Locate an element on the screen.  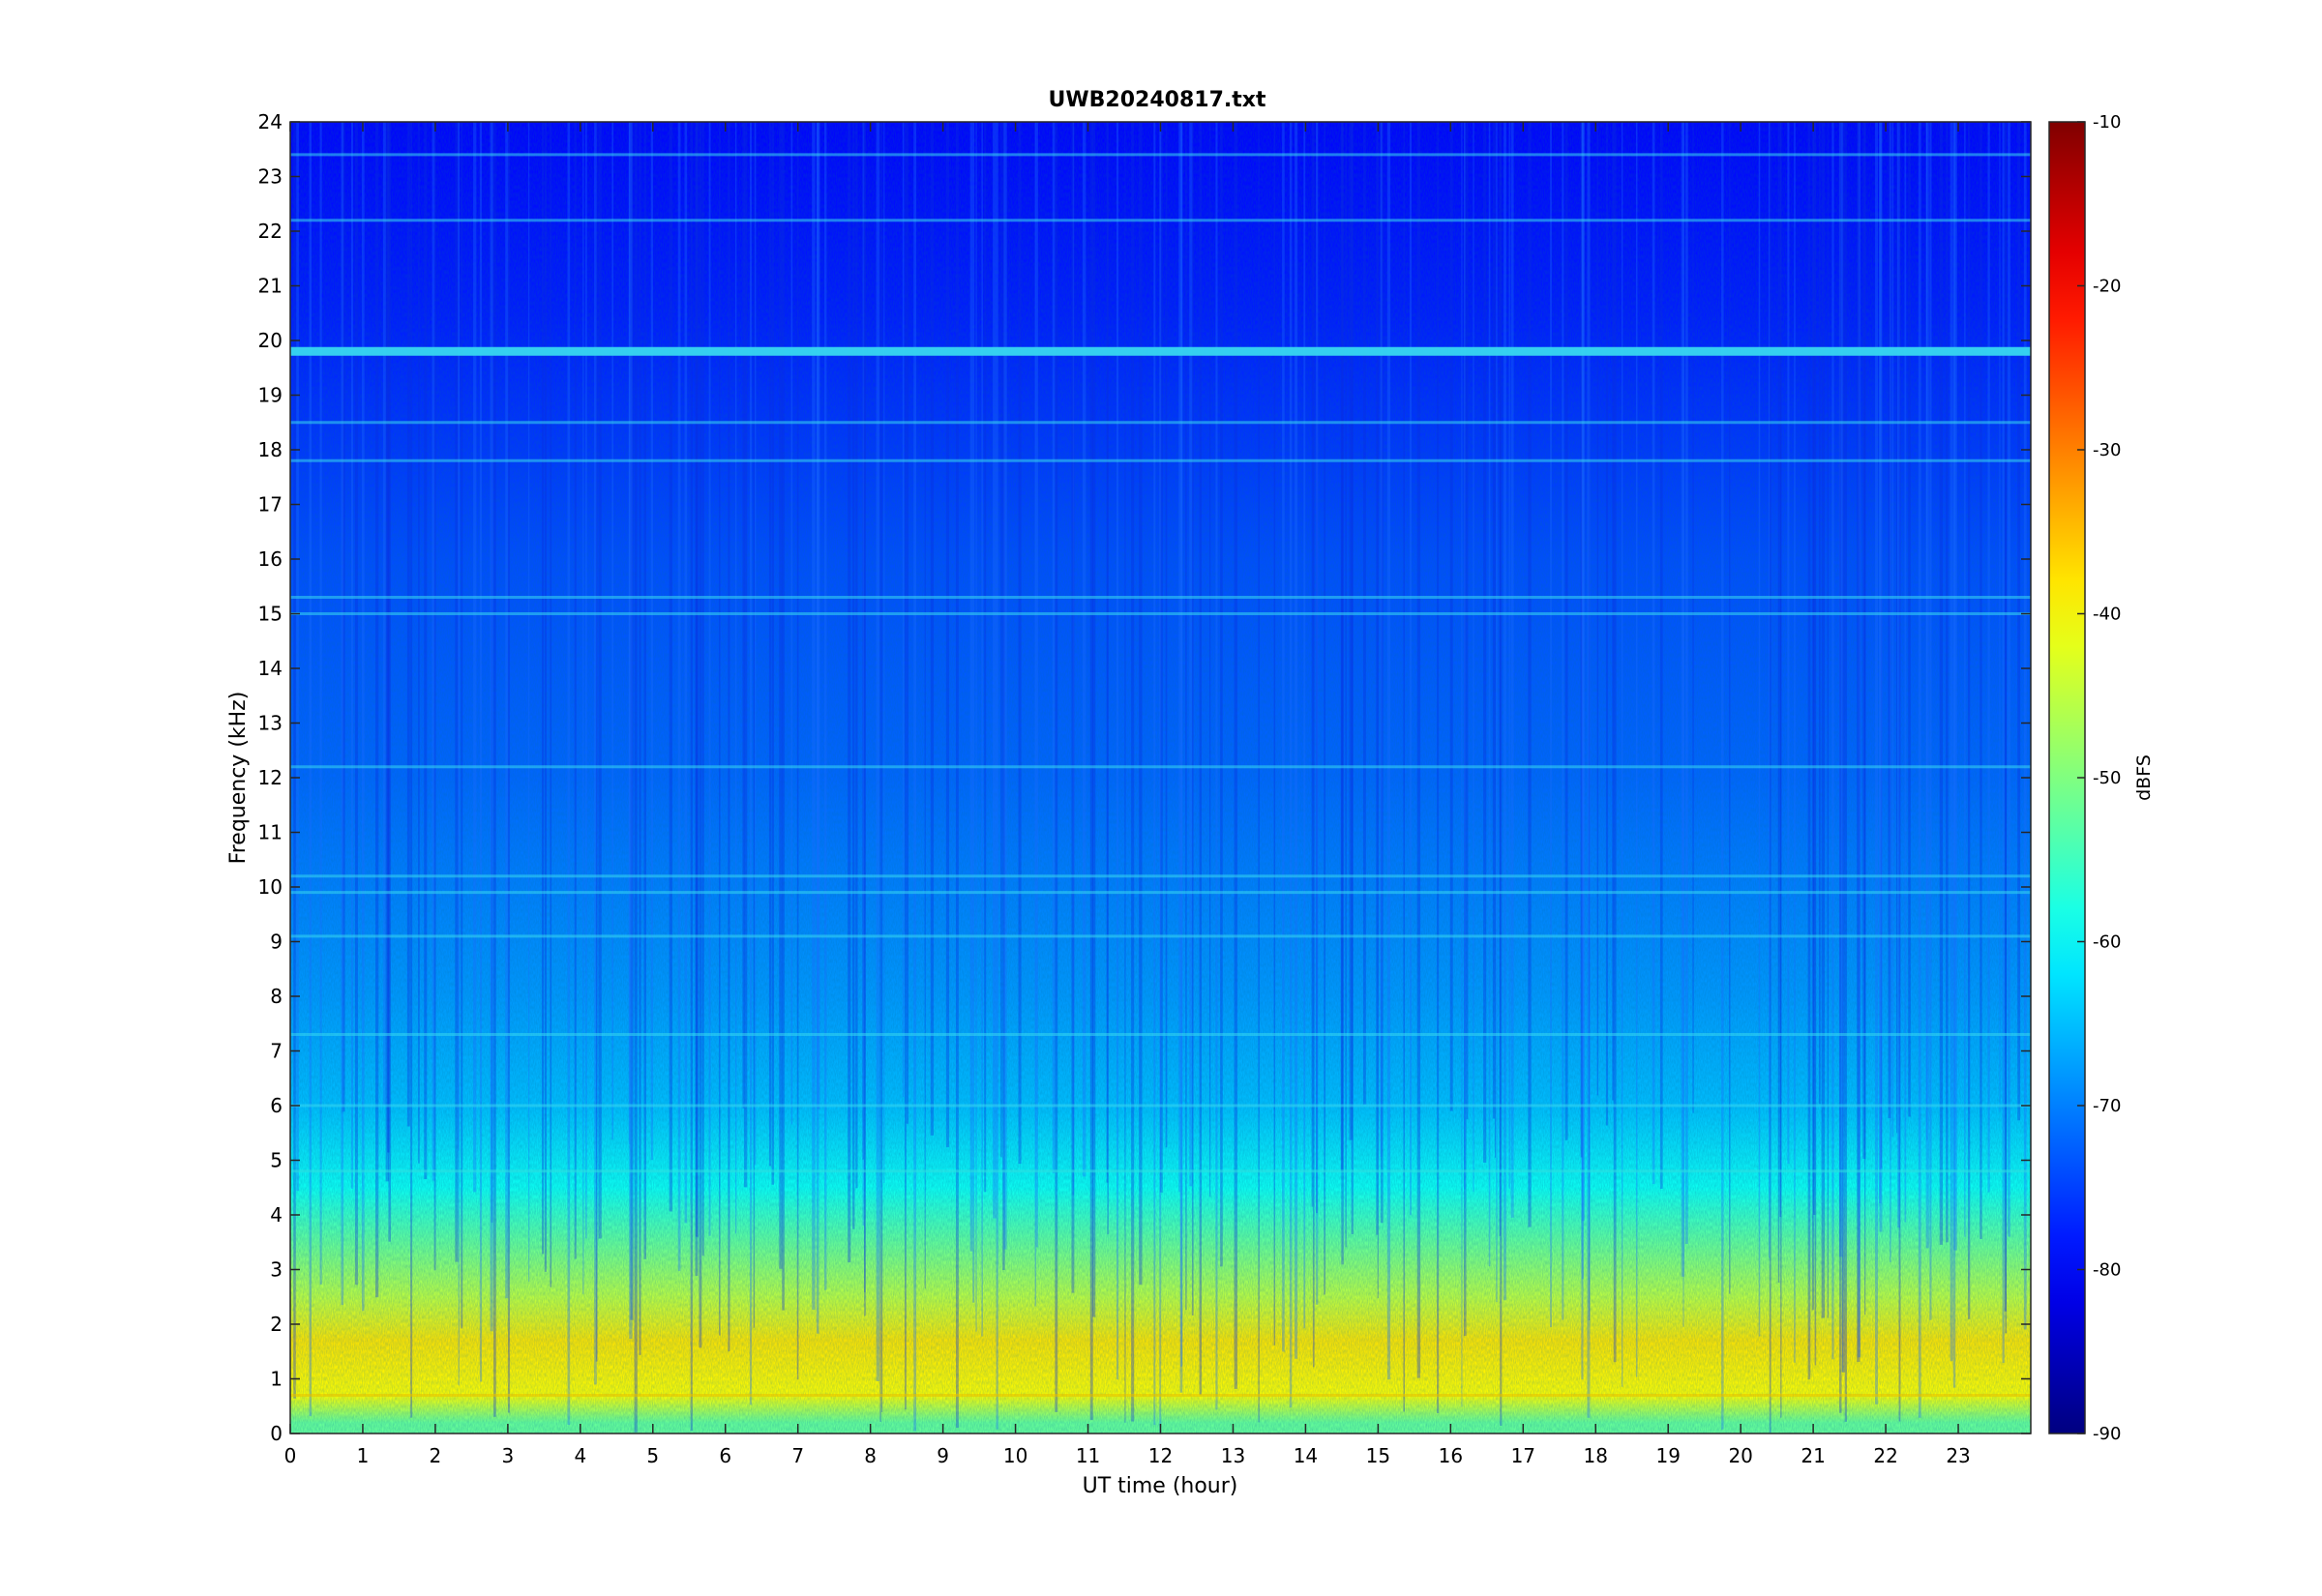
colorbar-tick-label: -80 is located at coordinates (2107, 1270).